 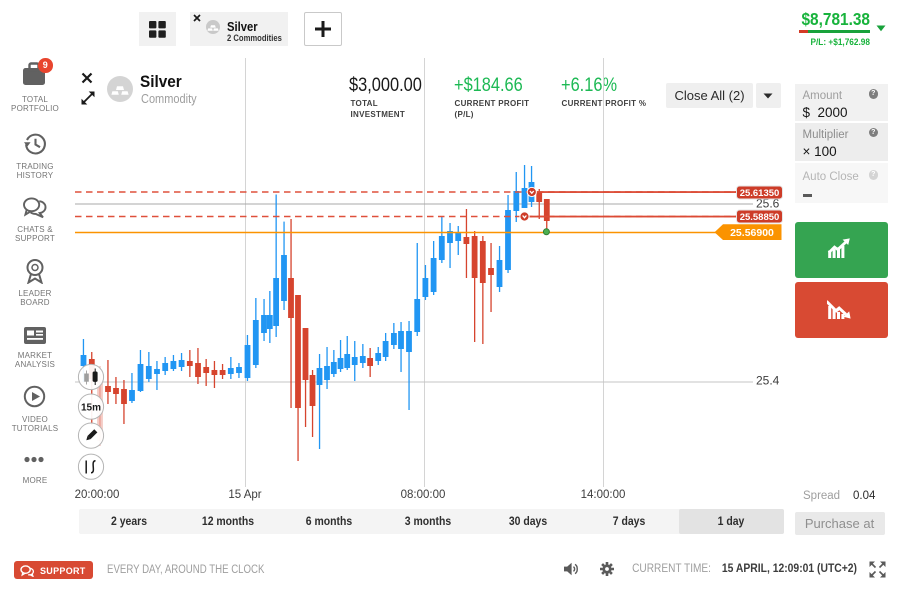 I want to click on svg-text: 25.56900, so click(x=752, y=233).